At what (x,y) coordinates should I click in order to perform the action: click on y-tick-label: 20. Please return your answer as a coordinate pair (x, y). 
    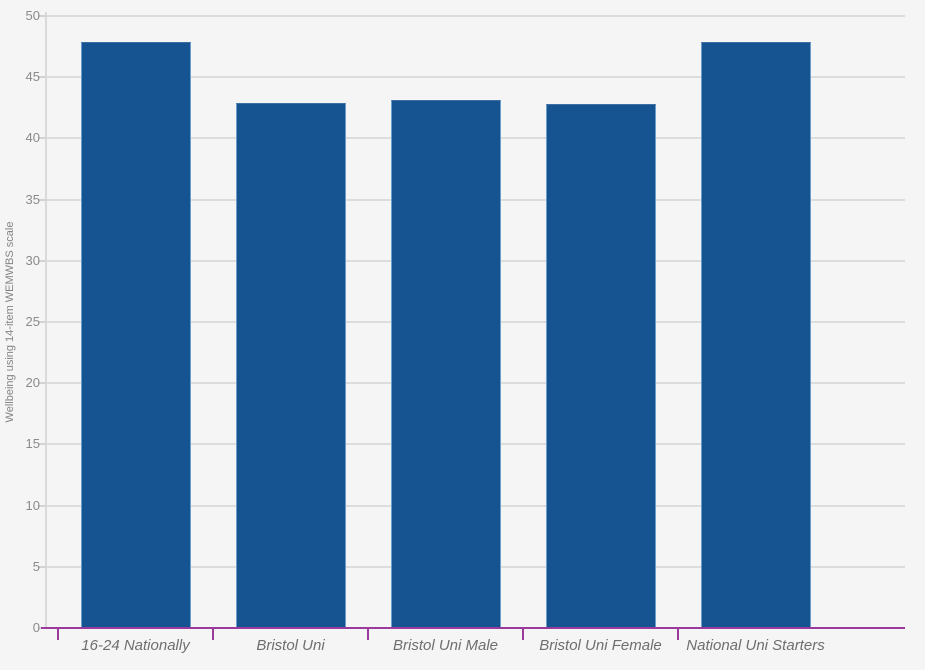
    Looking at the image, I should click on (32, 383).